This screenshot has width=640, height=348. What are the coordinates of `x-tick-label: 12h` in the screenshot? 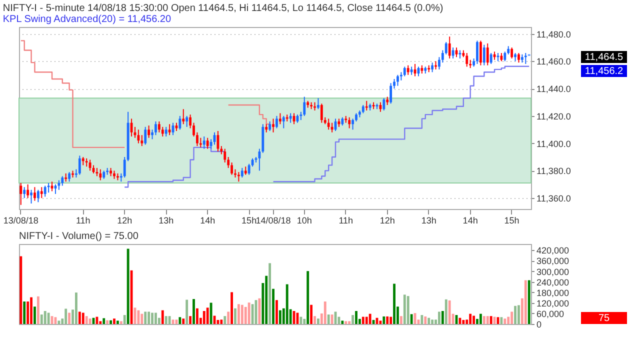 It's located at (387, 221).